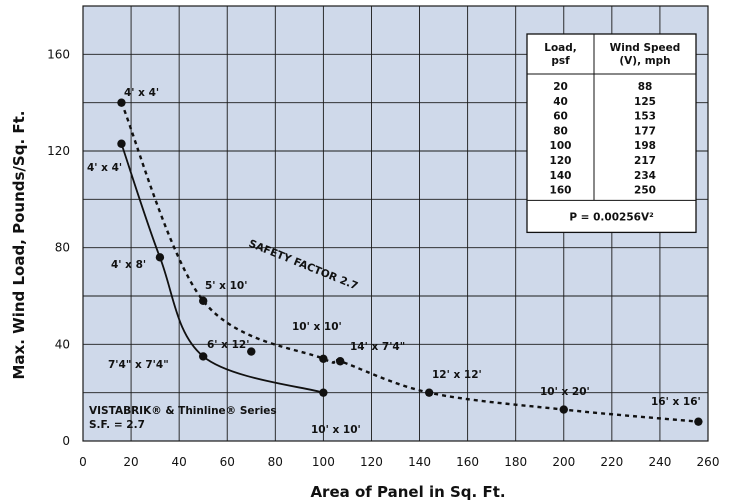 The height and width of the screenshot is (503, 732). What do you see at coordinates (66, 441) in the screenshot?
I see `y-tick-label: 0` at bounding box center [66, 441].